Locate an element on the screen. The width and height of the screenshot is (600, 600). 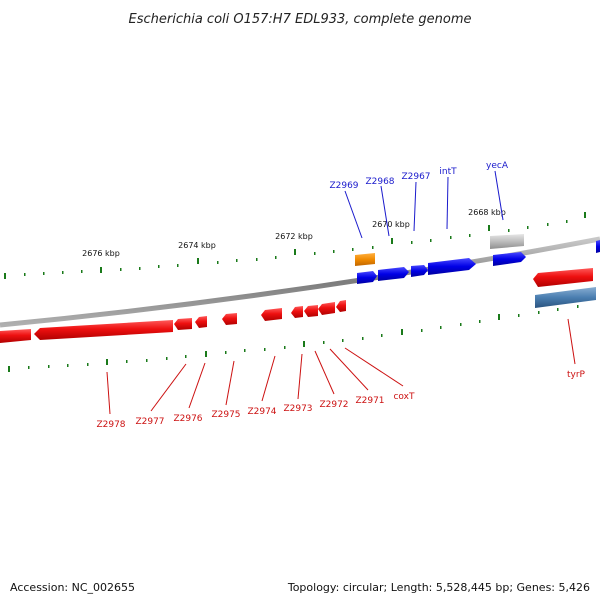
forward-gene-track is located at coordinates (477, 259).